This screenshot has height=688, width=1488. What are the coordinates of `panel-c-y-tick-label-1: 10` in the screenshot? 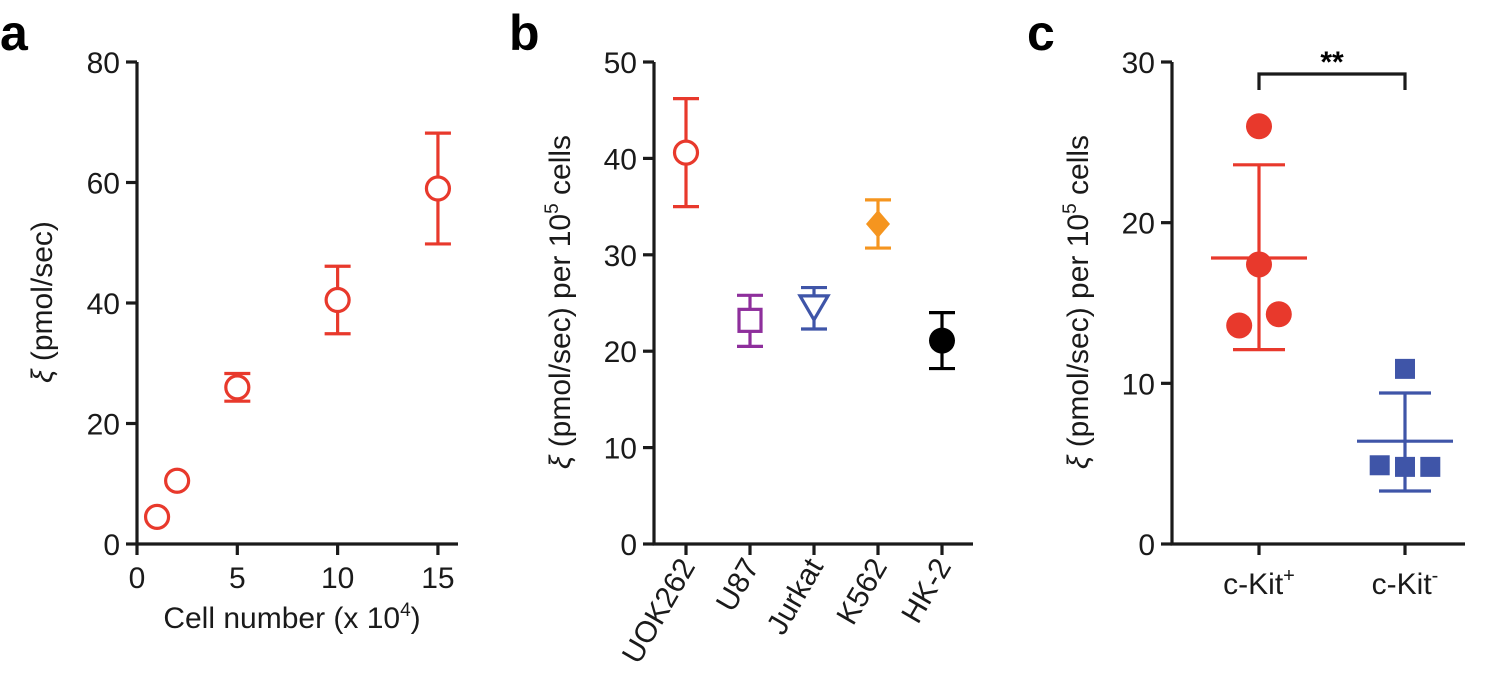 It's located at (1138, 384).